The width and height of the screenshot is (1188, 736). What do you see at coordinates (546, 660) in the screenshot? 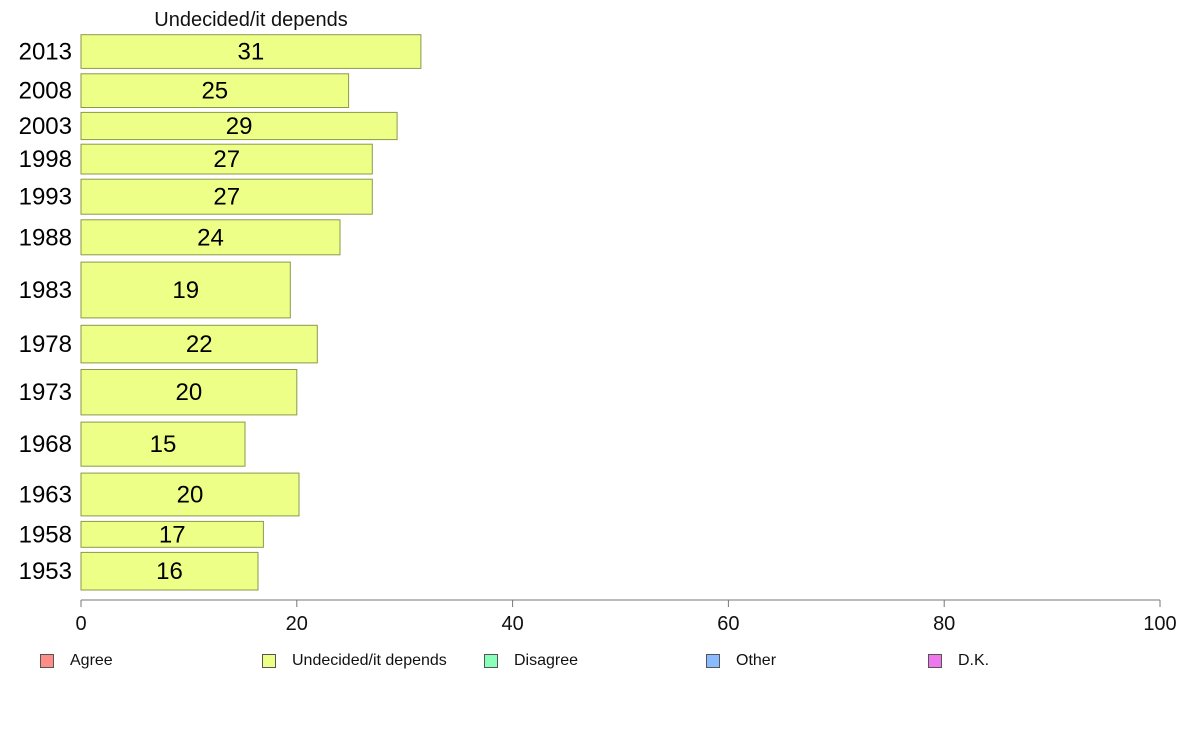
I see `legend-label: Disagree` at bounding box center [546, 660].